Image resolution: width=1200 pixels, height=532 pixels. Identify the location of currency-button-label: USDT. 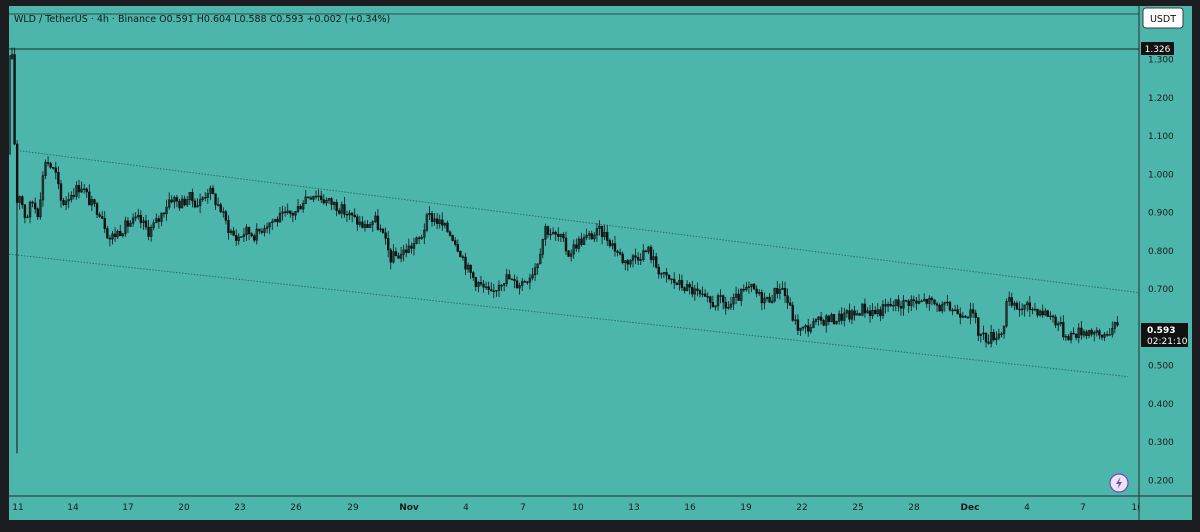
(1163, 19).